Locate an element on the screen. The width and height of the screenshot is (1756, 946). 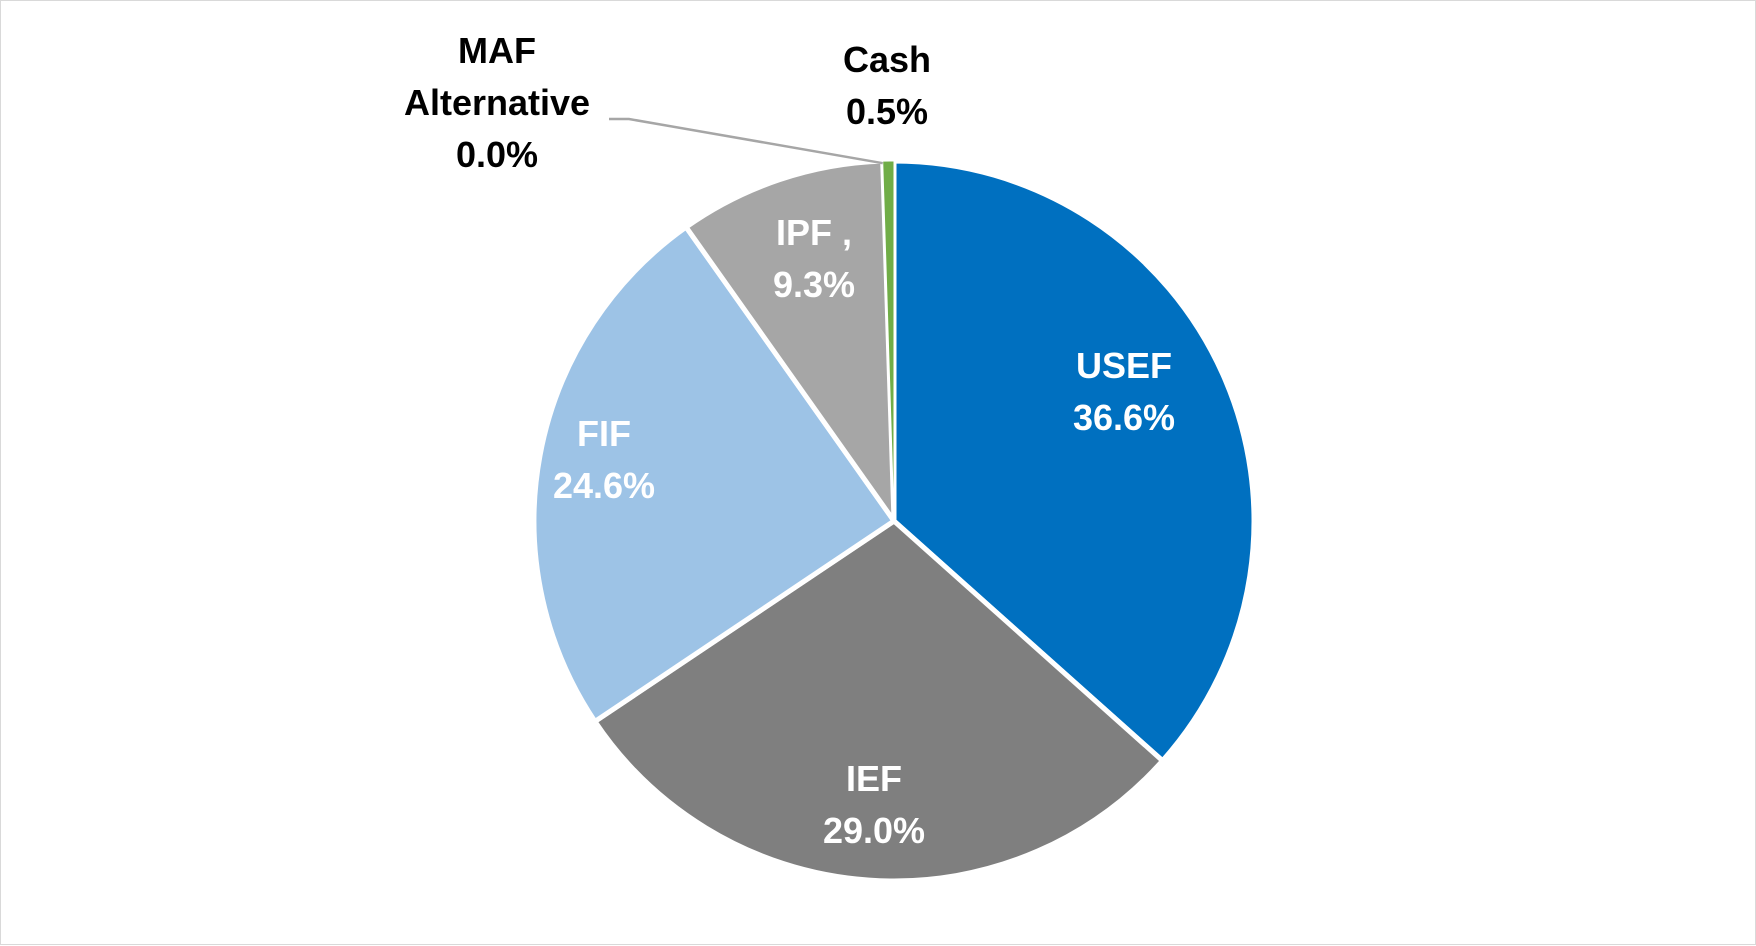
data-label-name: USEF is located at coordinates (1124, 365).